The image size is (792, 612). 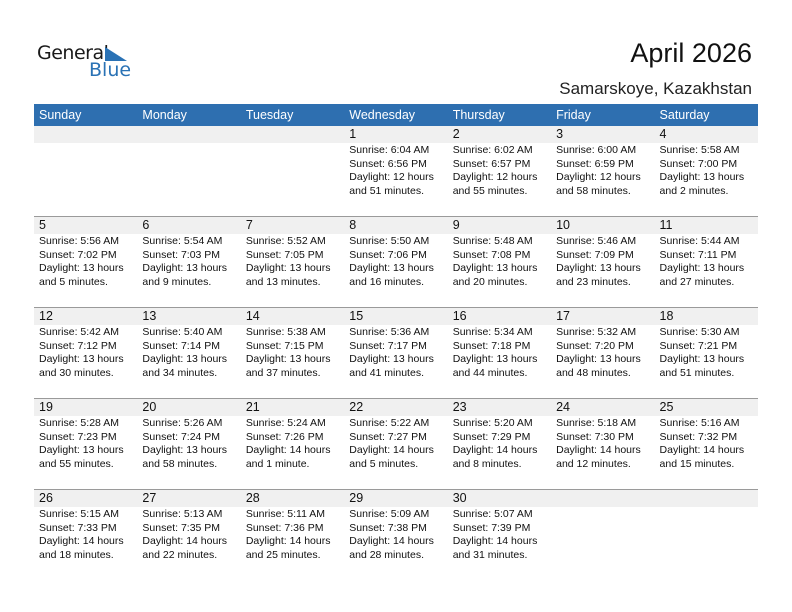 I want to click on date-band: 26 27 28 29 30, so click(x=396, y=498).